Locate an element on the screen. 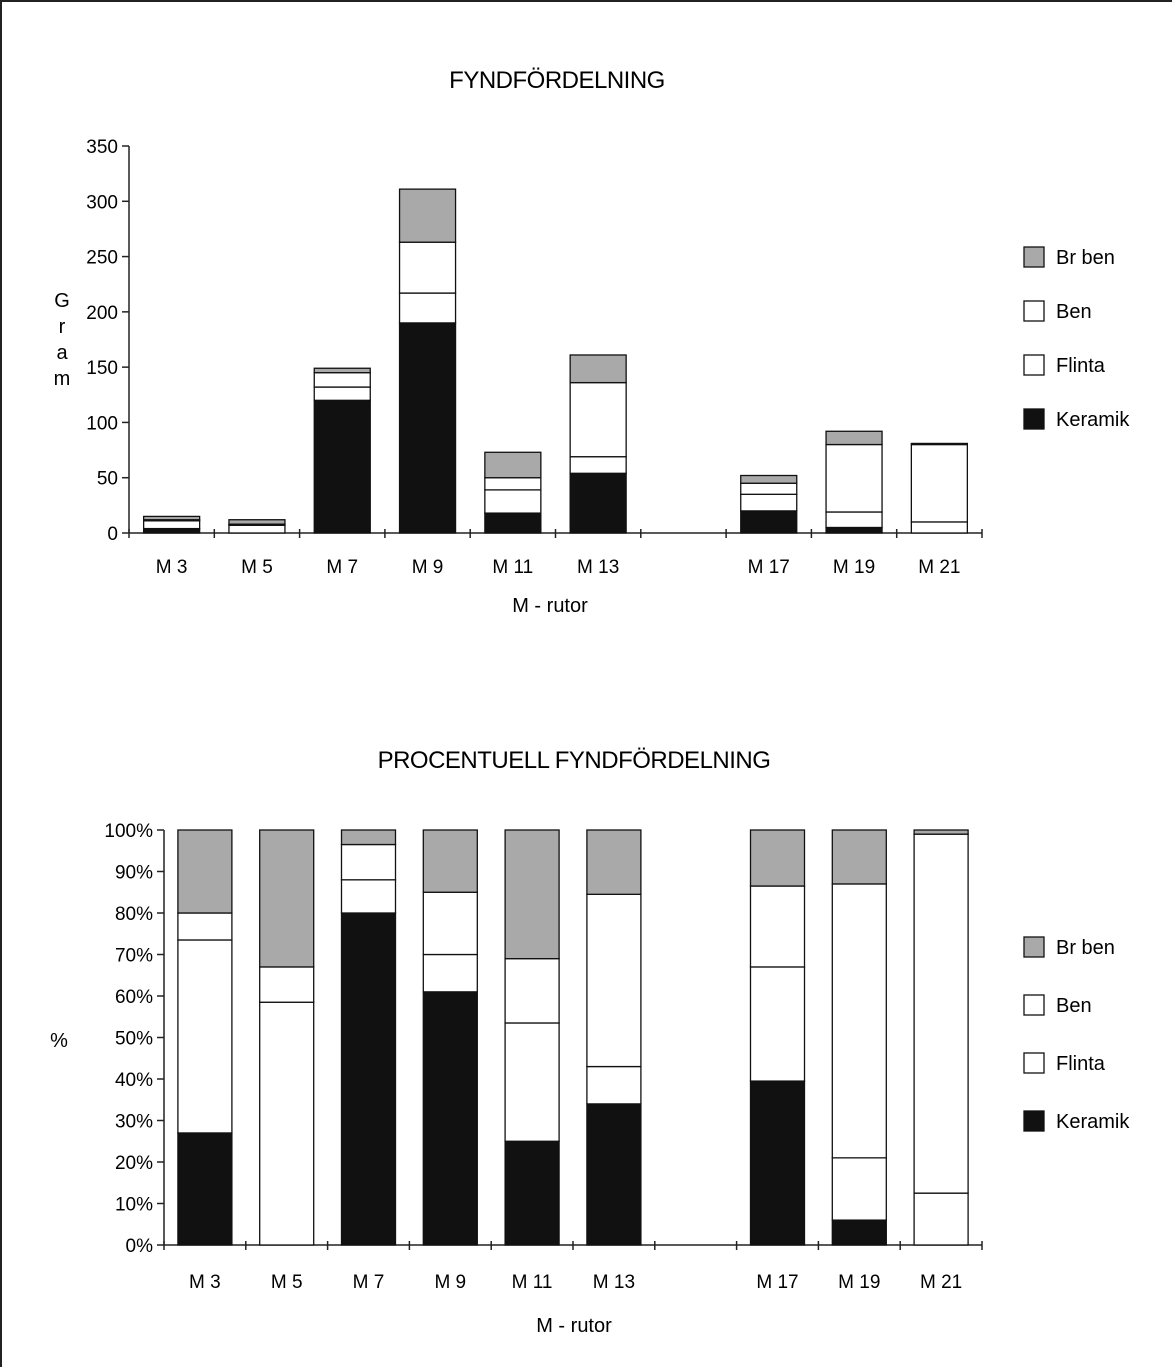 This screenshot has width=1172, height=1369. y-tick-label: 0 is located at coordinates (112, 534).